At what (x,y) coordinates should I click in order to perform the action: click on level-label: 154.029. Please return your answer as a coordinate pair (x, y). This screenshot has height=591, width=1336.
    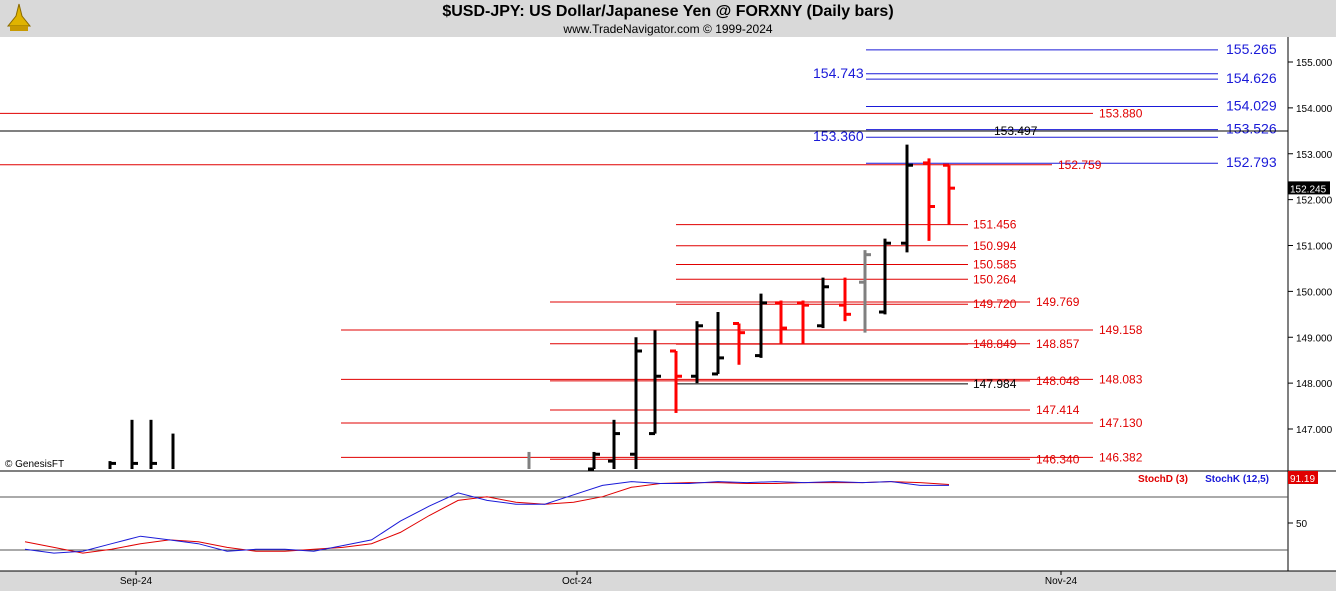
    Looking at the image, I should click on (1251, 106).